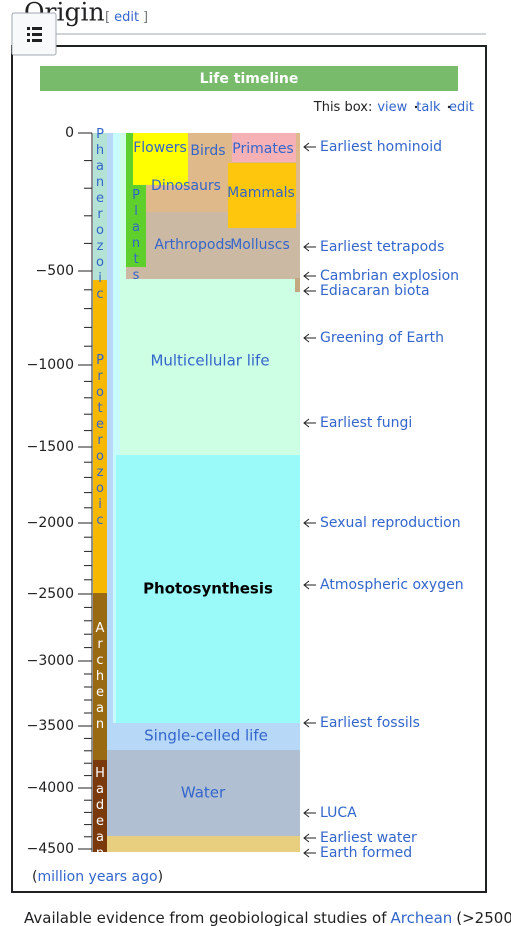 The width and height of the screenshot is (511, 926). I want to click on edit-link: edit, so click(461, 107).